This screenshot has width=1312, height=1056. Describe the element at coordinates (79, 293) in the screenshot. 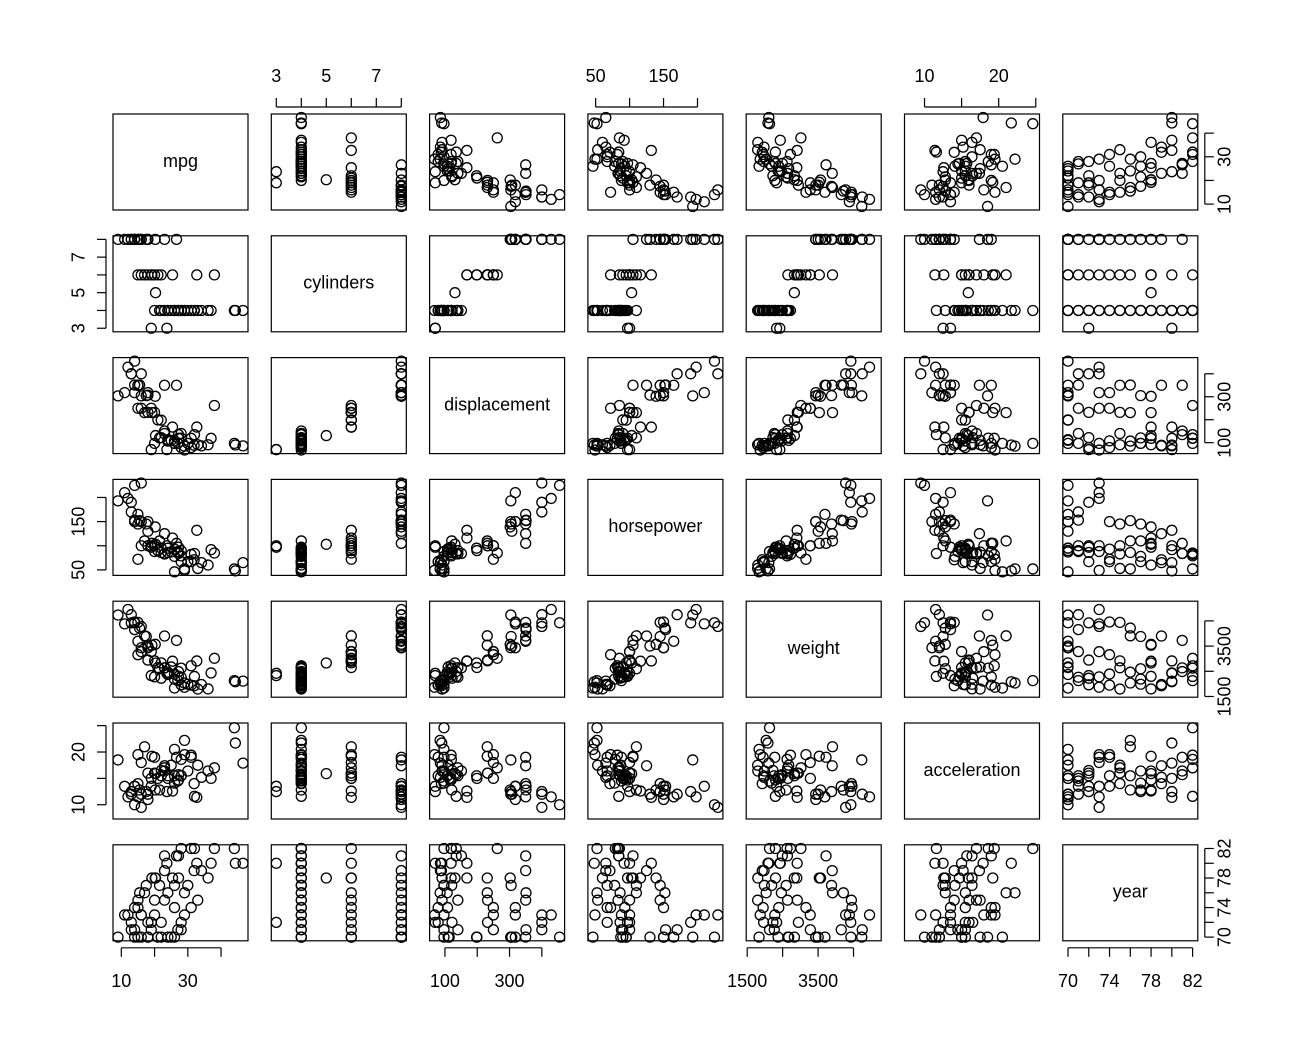

I see `y-tick-label: 5` at that location.